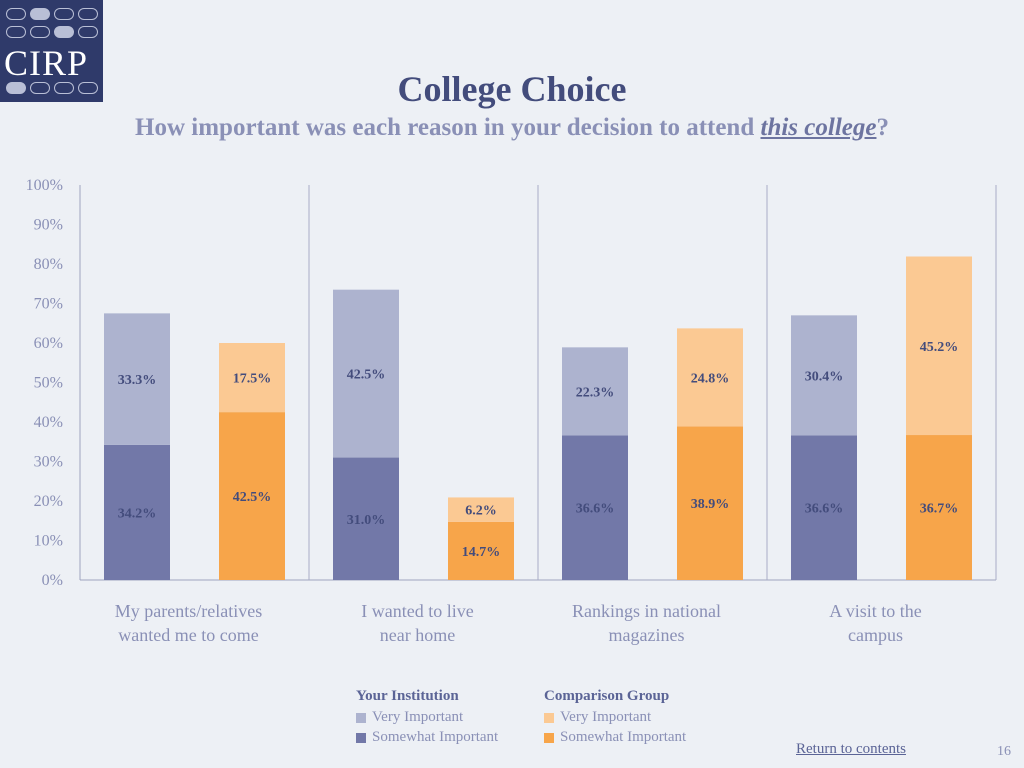 This screenshot has width=1024, height=768. I want to click on category-label-line: magazines, so click(647, 635).